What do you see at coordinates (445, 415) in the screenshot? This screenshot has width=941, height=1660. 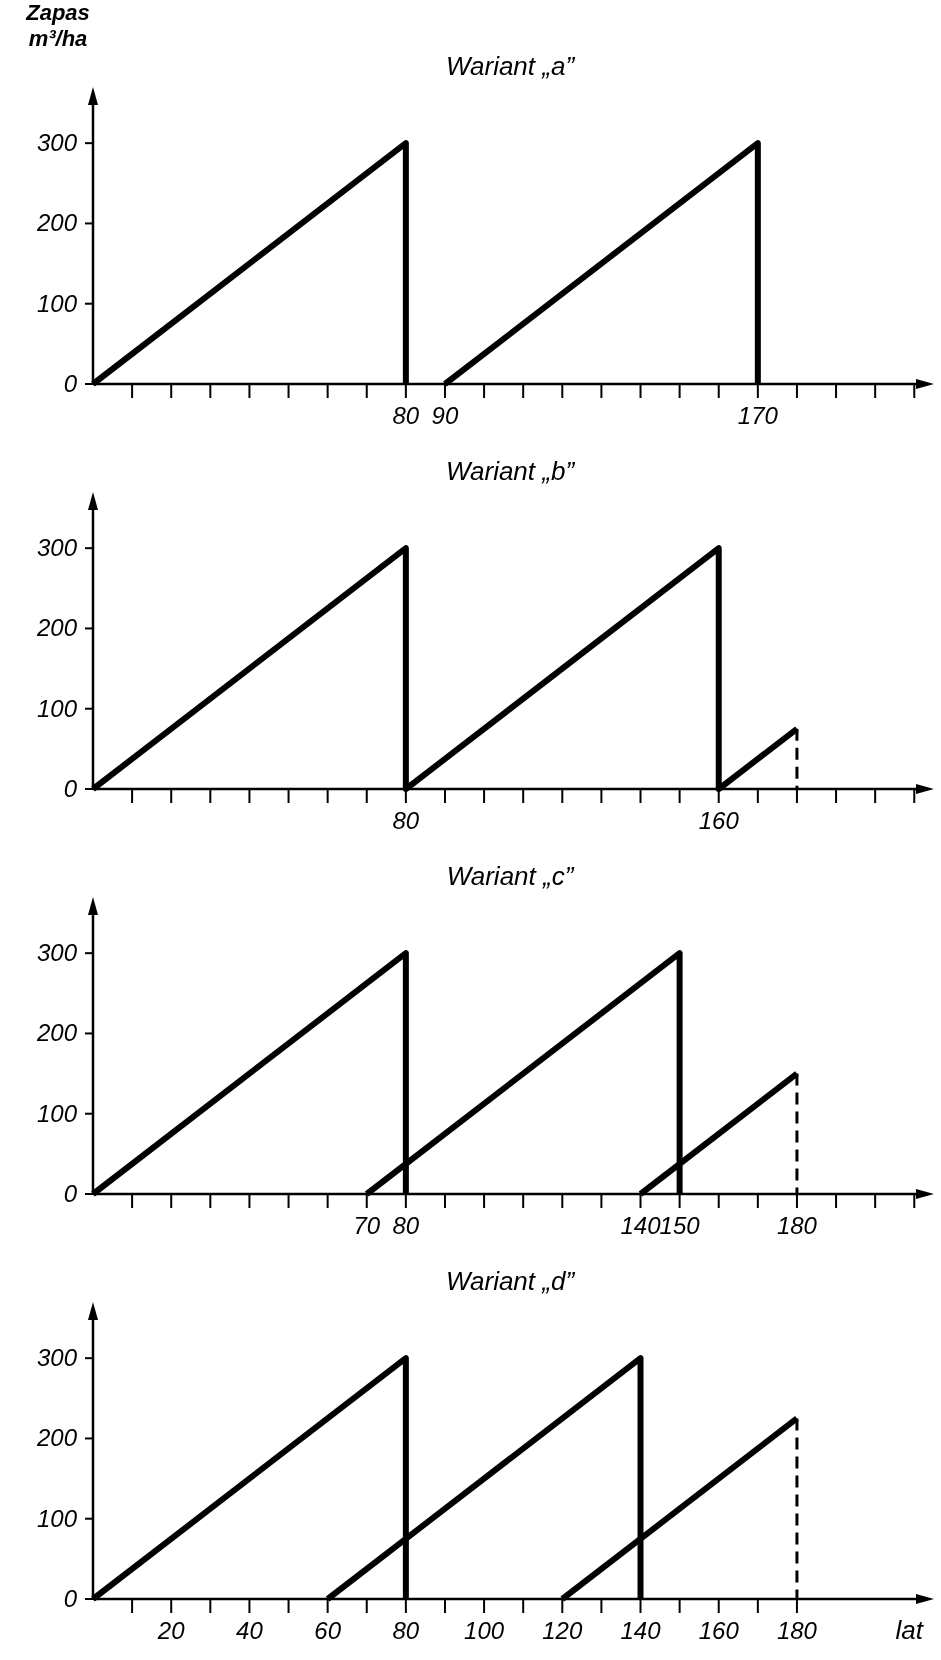 I see `x-tick-label: 90` at bounding box center [445, 415].